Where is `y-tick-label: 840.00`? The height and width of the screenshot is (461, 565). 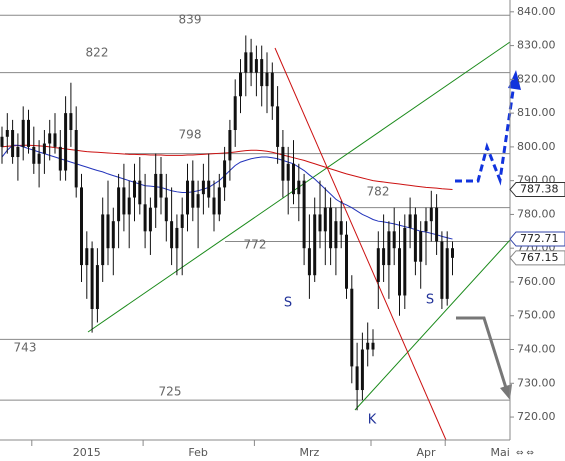 y-tick-label: 840.00 is located at coordinates (536, 11).